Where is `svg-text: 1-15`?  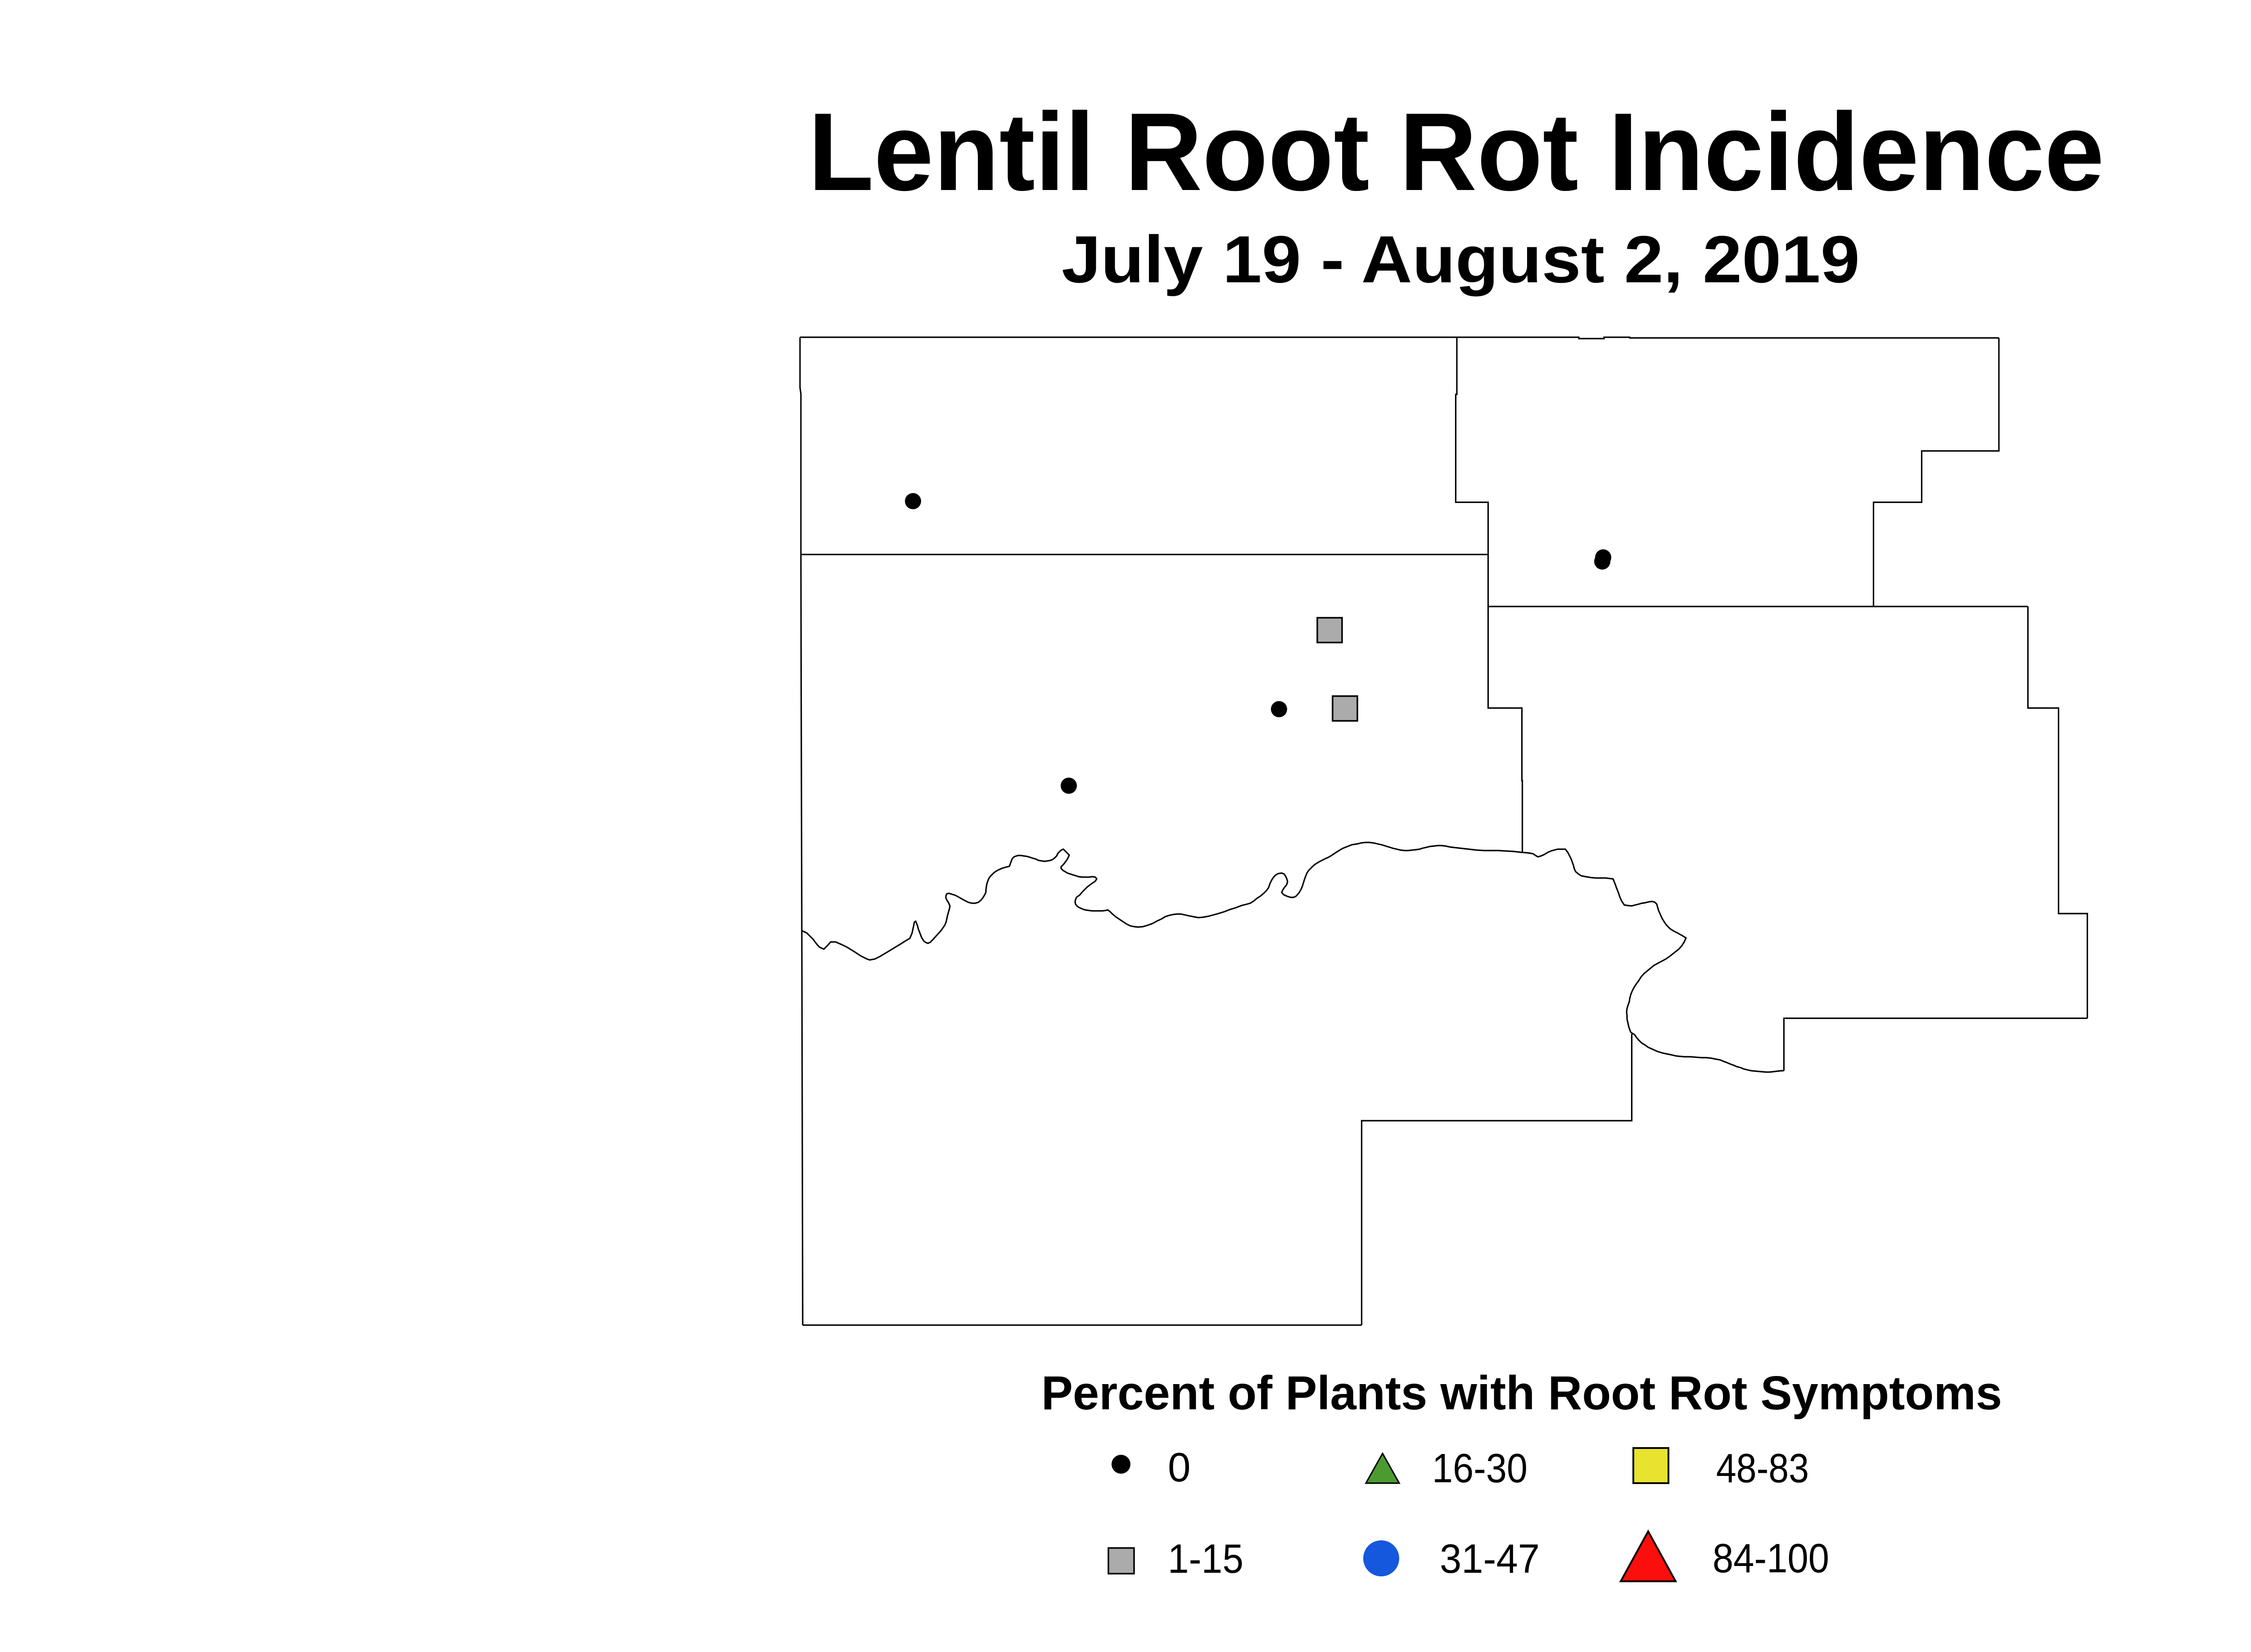
svg-text: 1-15 is located at coordinates (1206, 1559).